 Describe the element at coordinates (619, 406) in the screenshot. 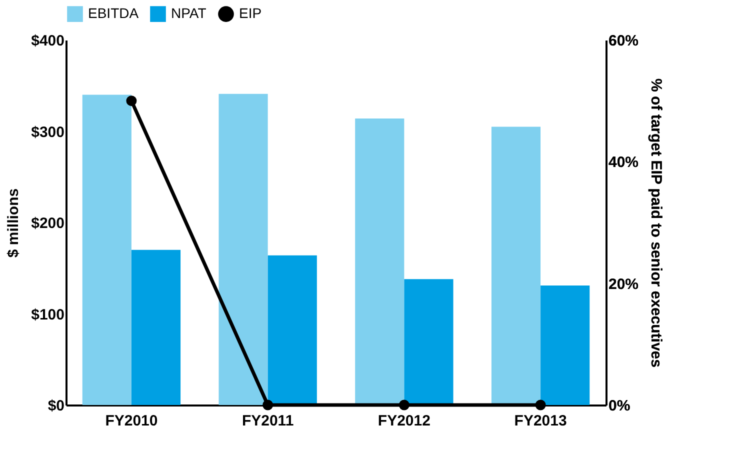

I see `y2-tick-label: 0%` at that location.